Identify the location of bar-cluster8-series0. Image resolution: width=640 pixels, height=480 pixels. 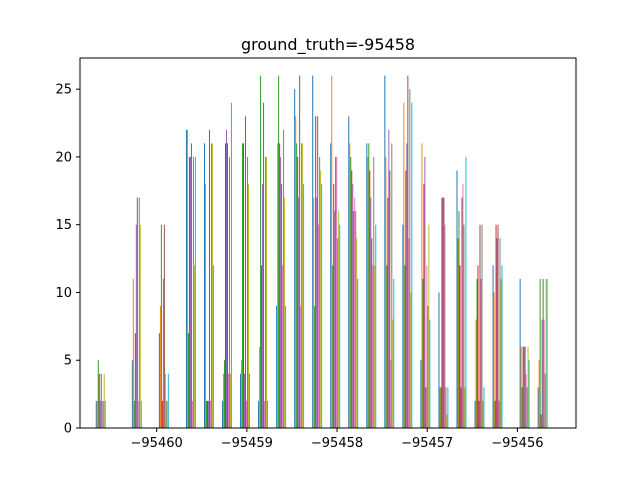
(277, 367).